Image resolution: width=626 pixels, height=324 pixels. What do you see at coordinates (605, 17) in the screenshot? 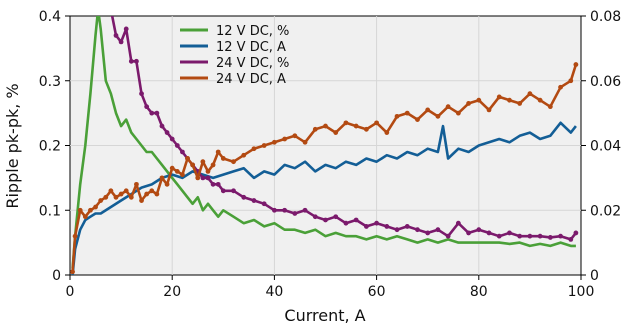
I see `y-right-tick-label: 0.08` at bounding box center [605, 17].